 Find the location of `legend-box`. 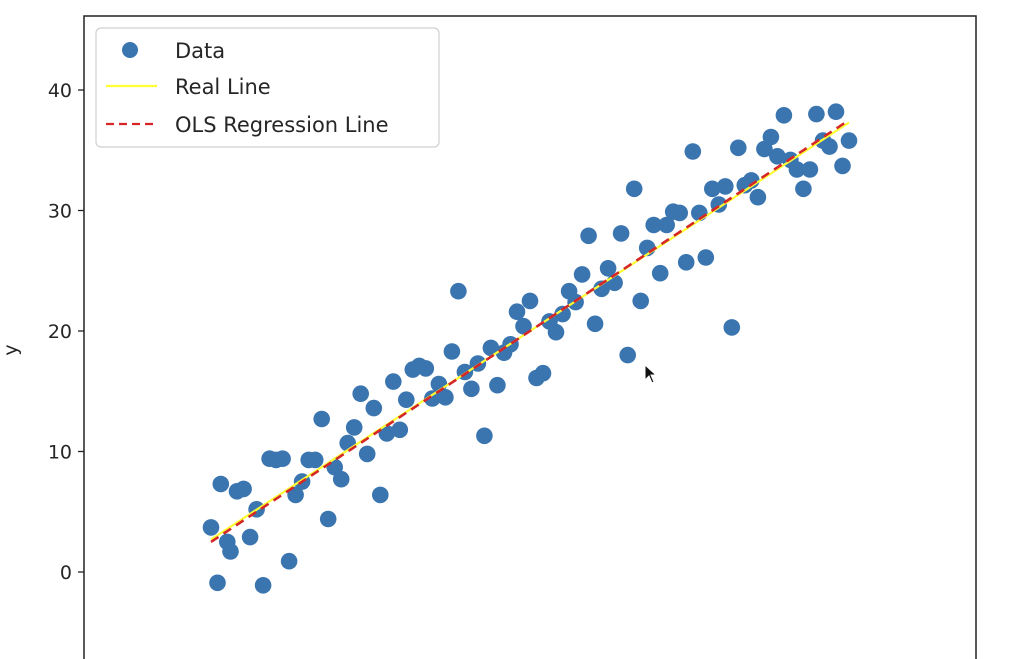

legend-box is located at coordinates (267, 87).